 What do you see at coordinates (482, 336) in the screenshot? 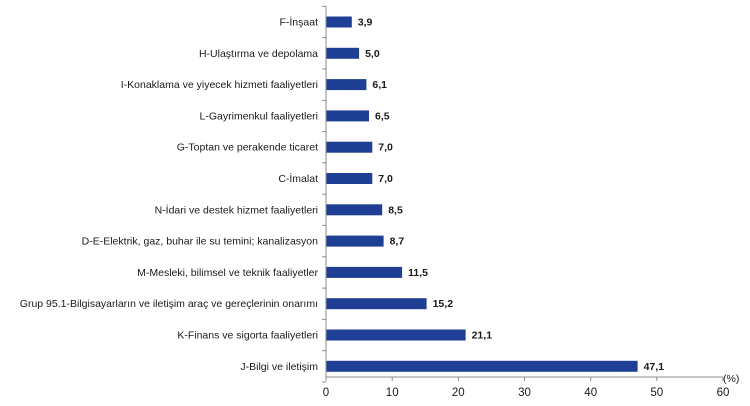
I see `data-label: 21,1` at bounding box center [482, 336].